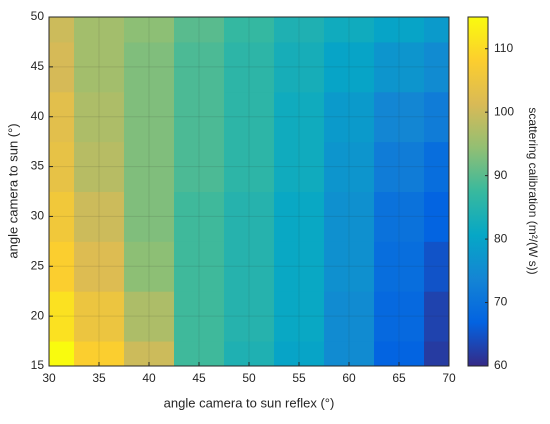  Describe the element at coordinates (349, 378) in the screenshot. I see `x-tick-label: 60` at that location.